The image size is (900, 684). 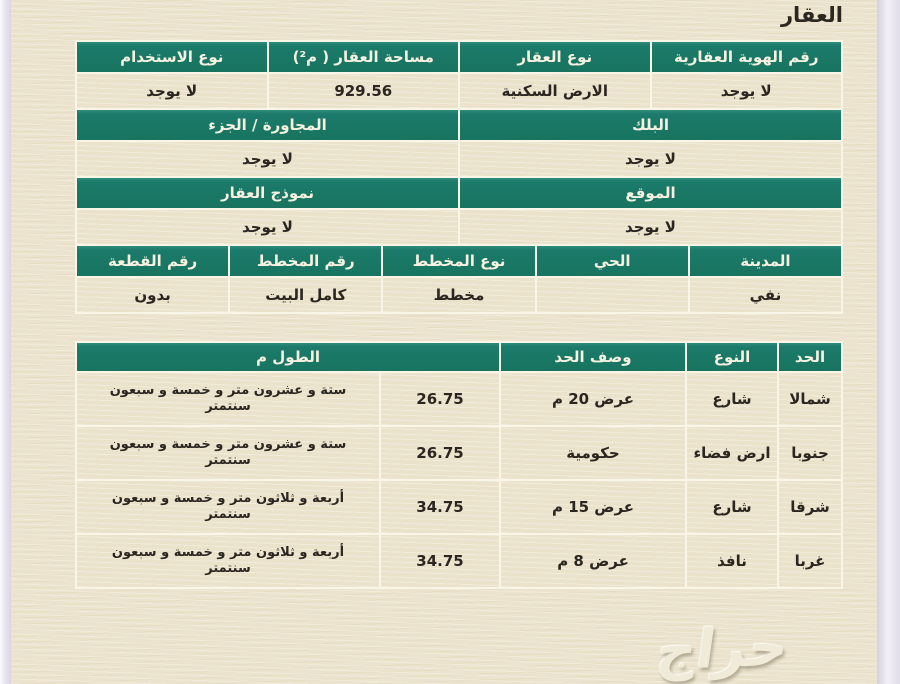 I want to click on column-header-city: المدينة, so click(x=765, y=261).